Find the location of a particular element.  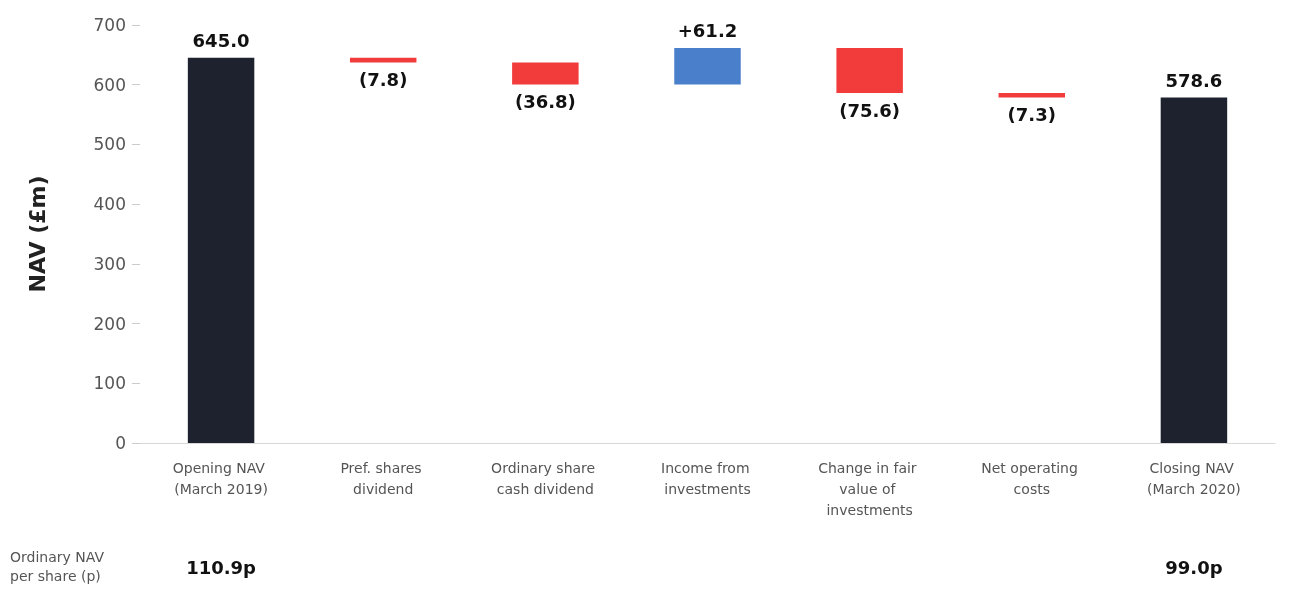

y-tick-label: 200 is located at coordinates (109, 323).